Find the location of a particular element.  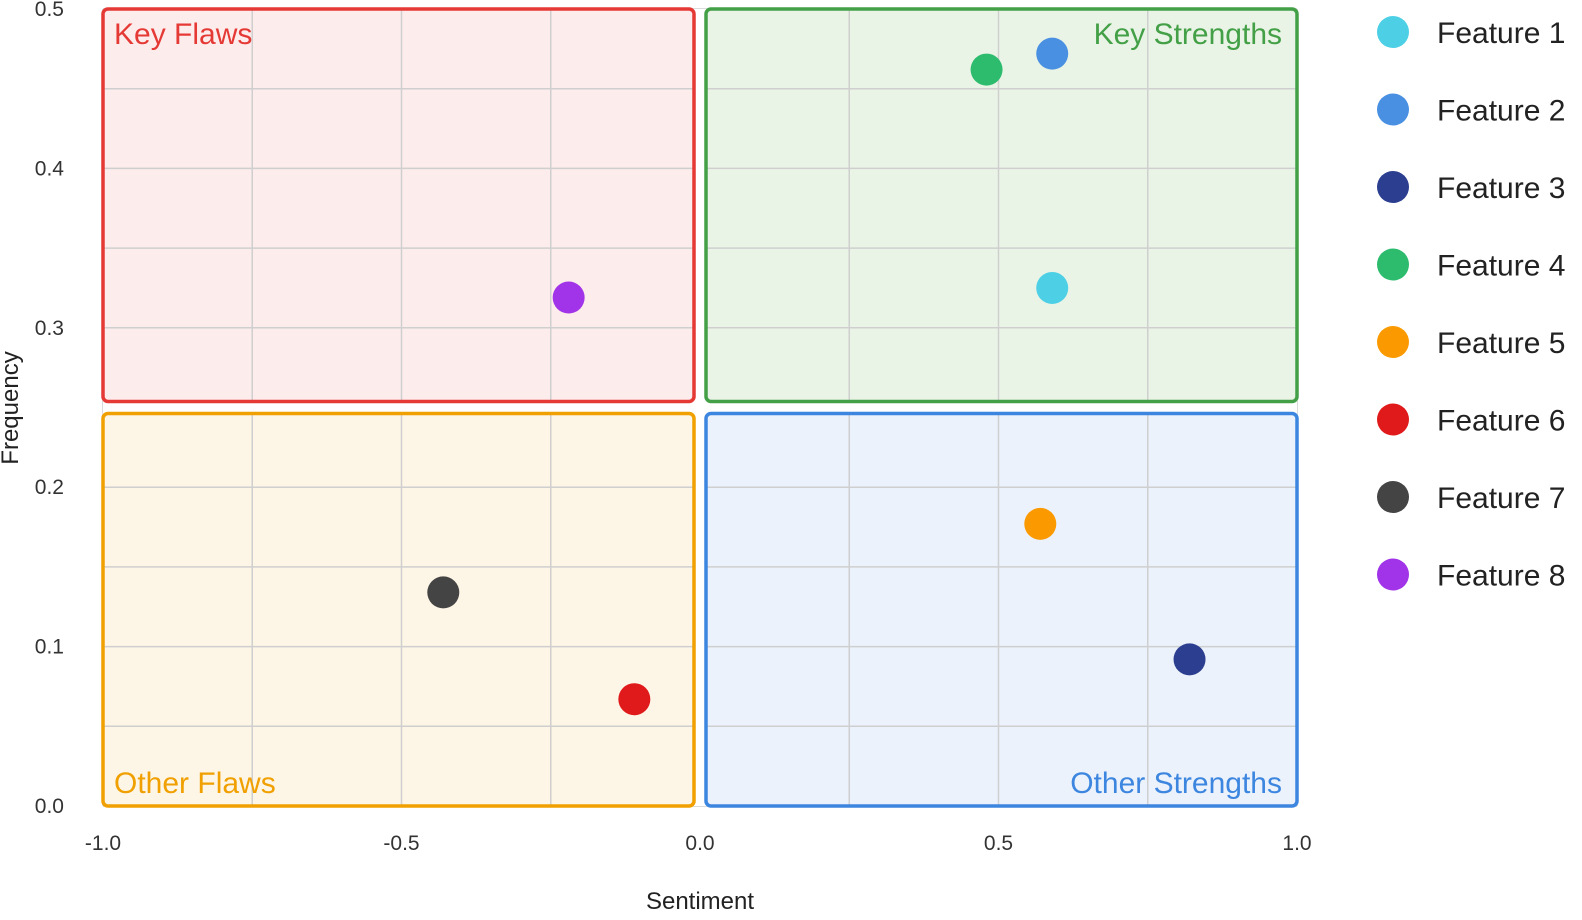

x-axis-ticks: -1.0 -0.5 0.0 0.5 1.0 is located at coordinates (698, 843).